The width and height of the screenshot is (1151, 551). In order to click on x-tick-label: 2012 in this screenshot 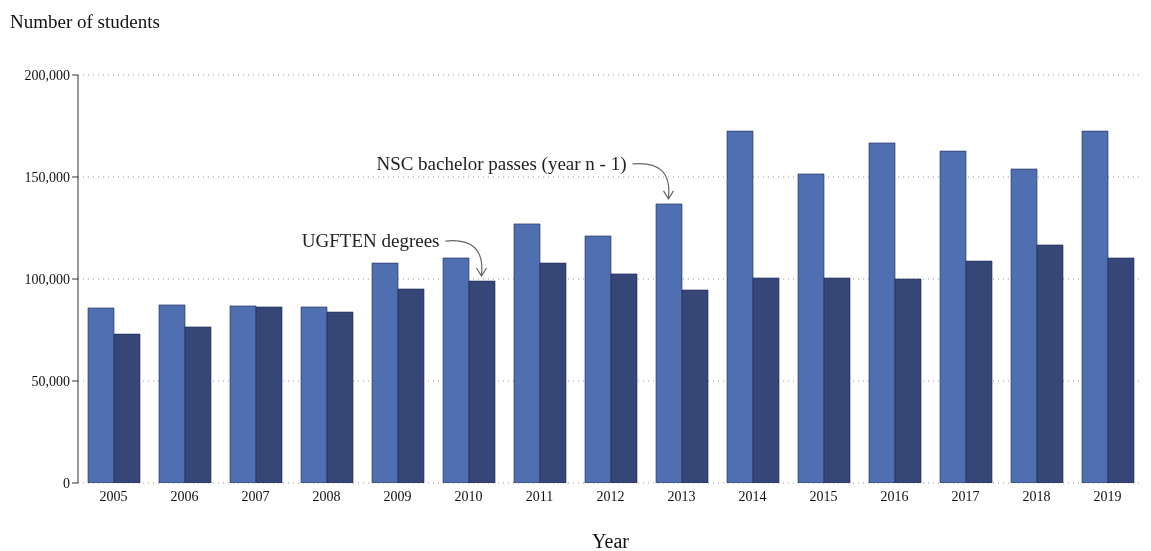, I will do `click(610, 496)`.